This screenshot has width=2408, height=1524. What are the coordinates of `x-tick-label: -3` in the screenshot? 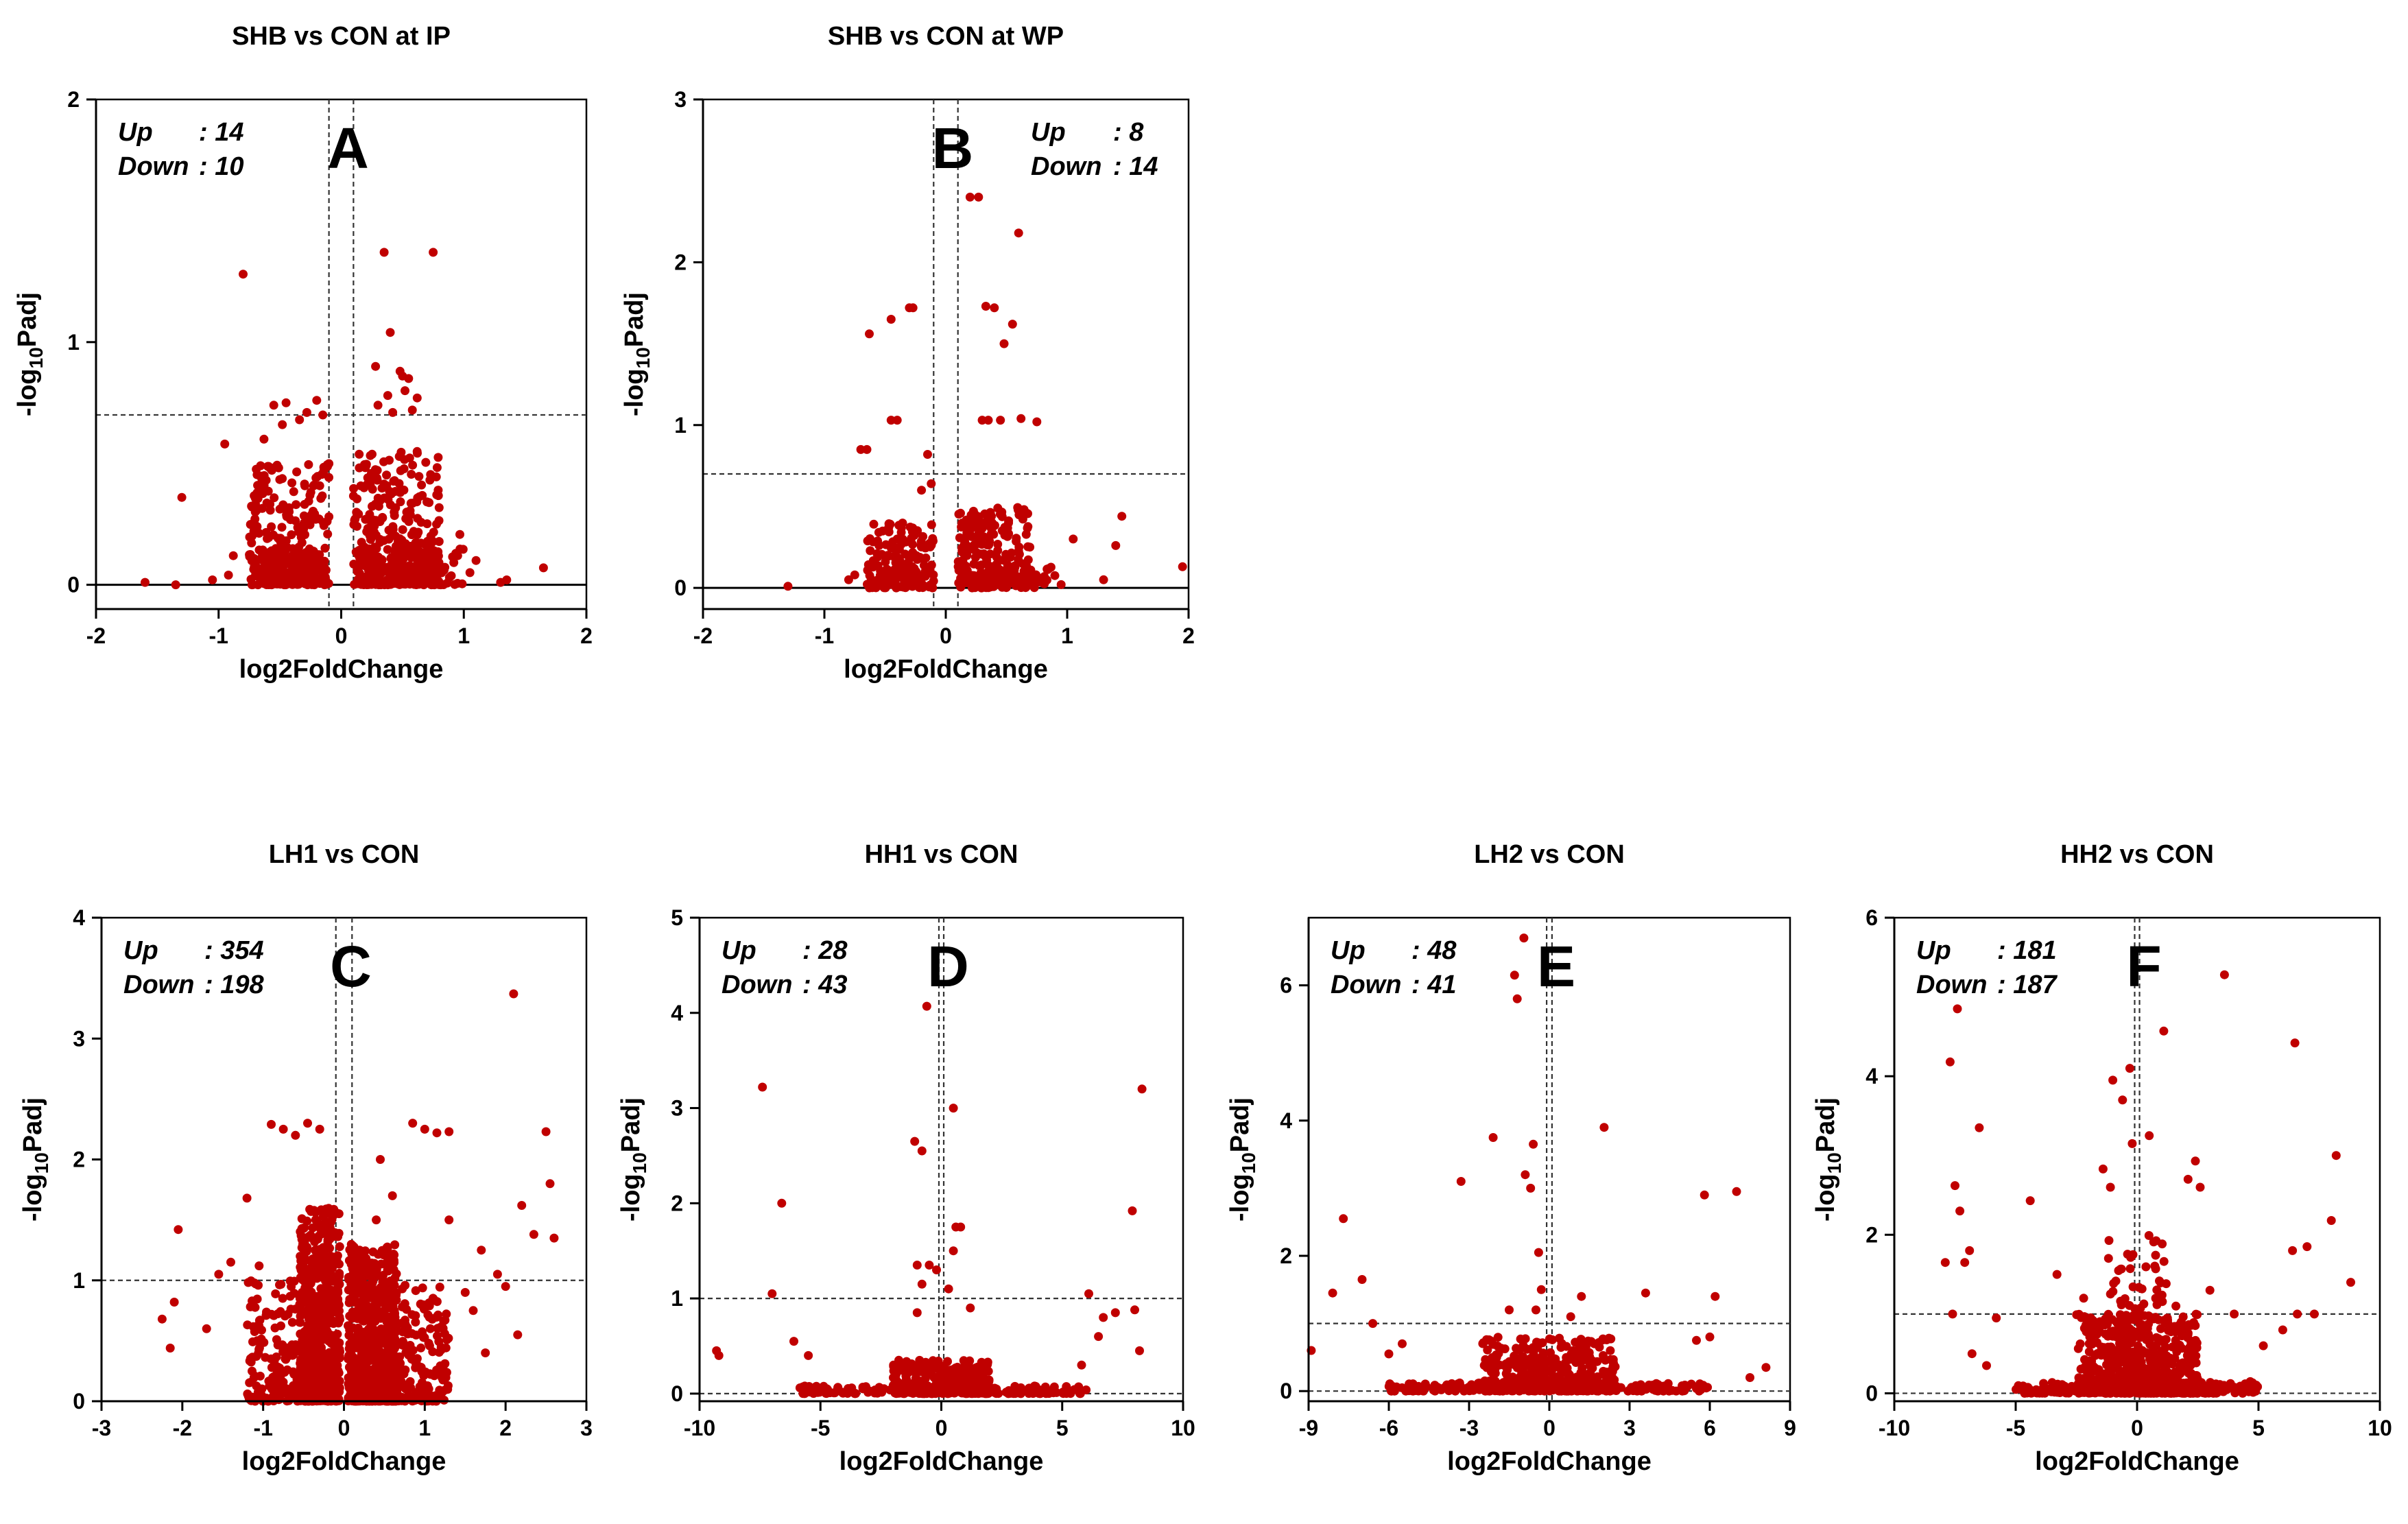 It's located at (101, 1428).